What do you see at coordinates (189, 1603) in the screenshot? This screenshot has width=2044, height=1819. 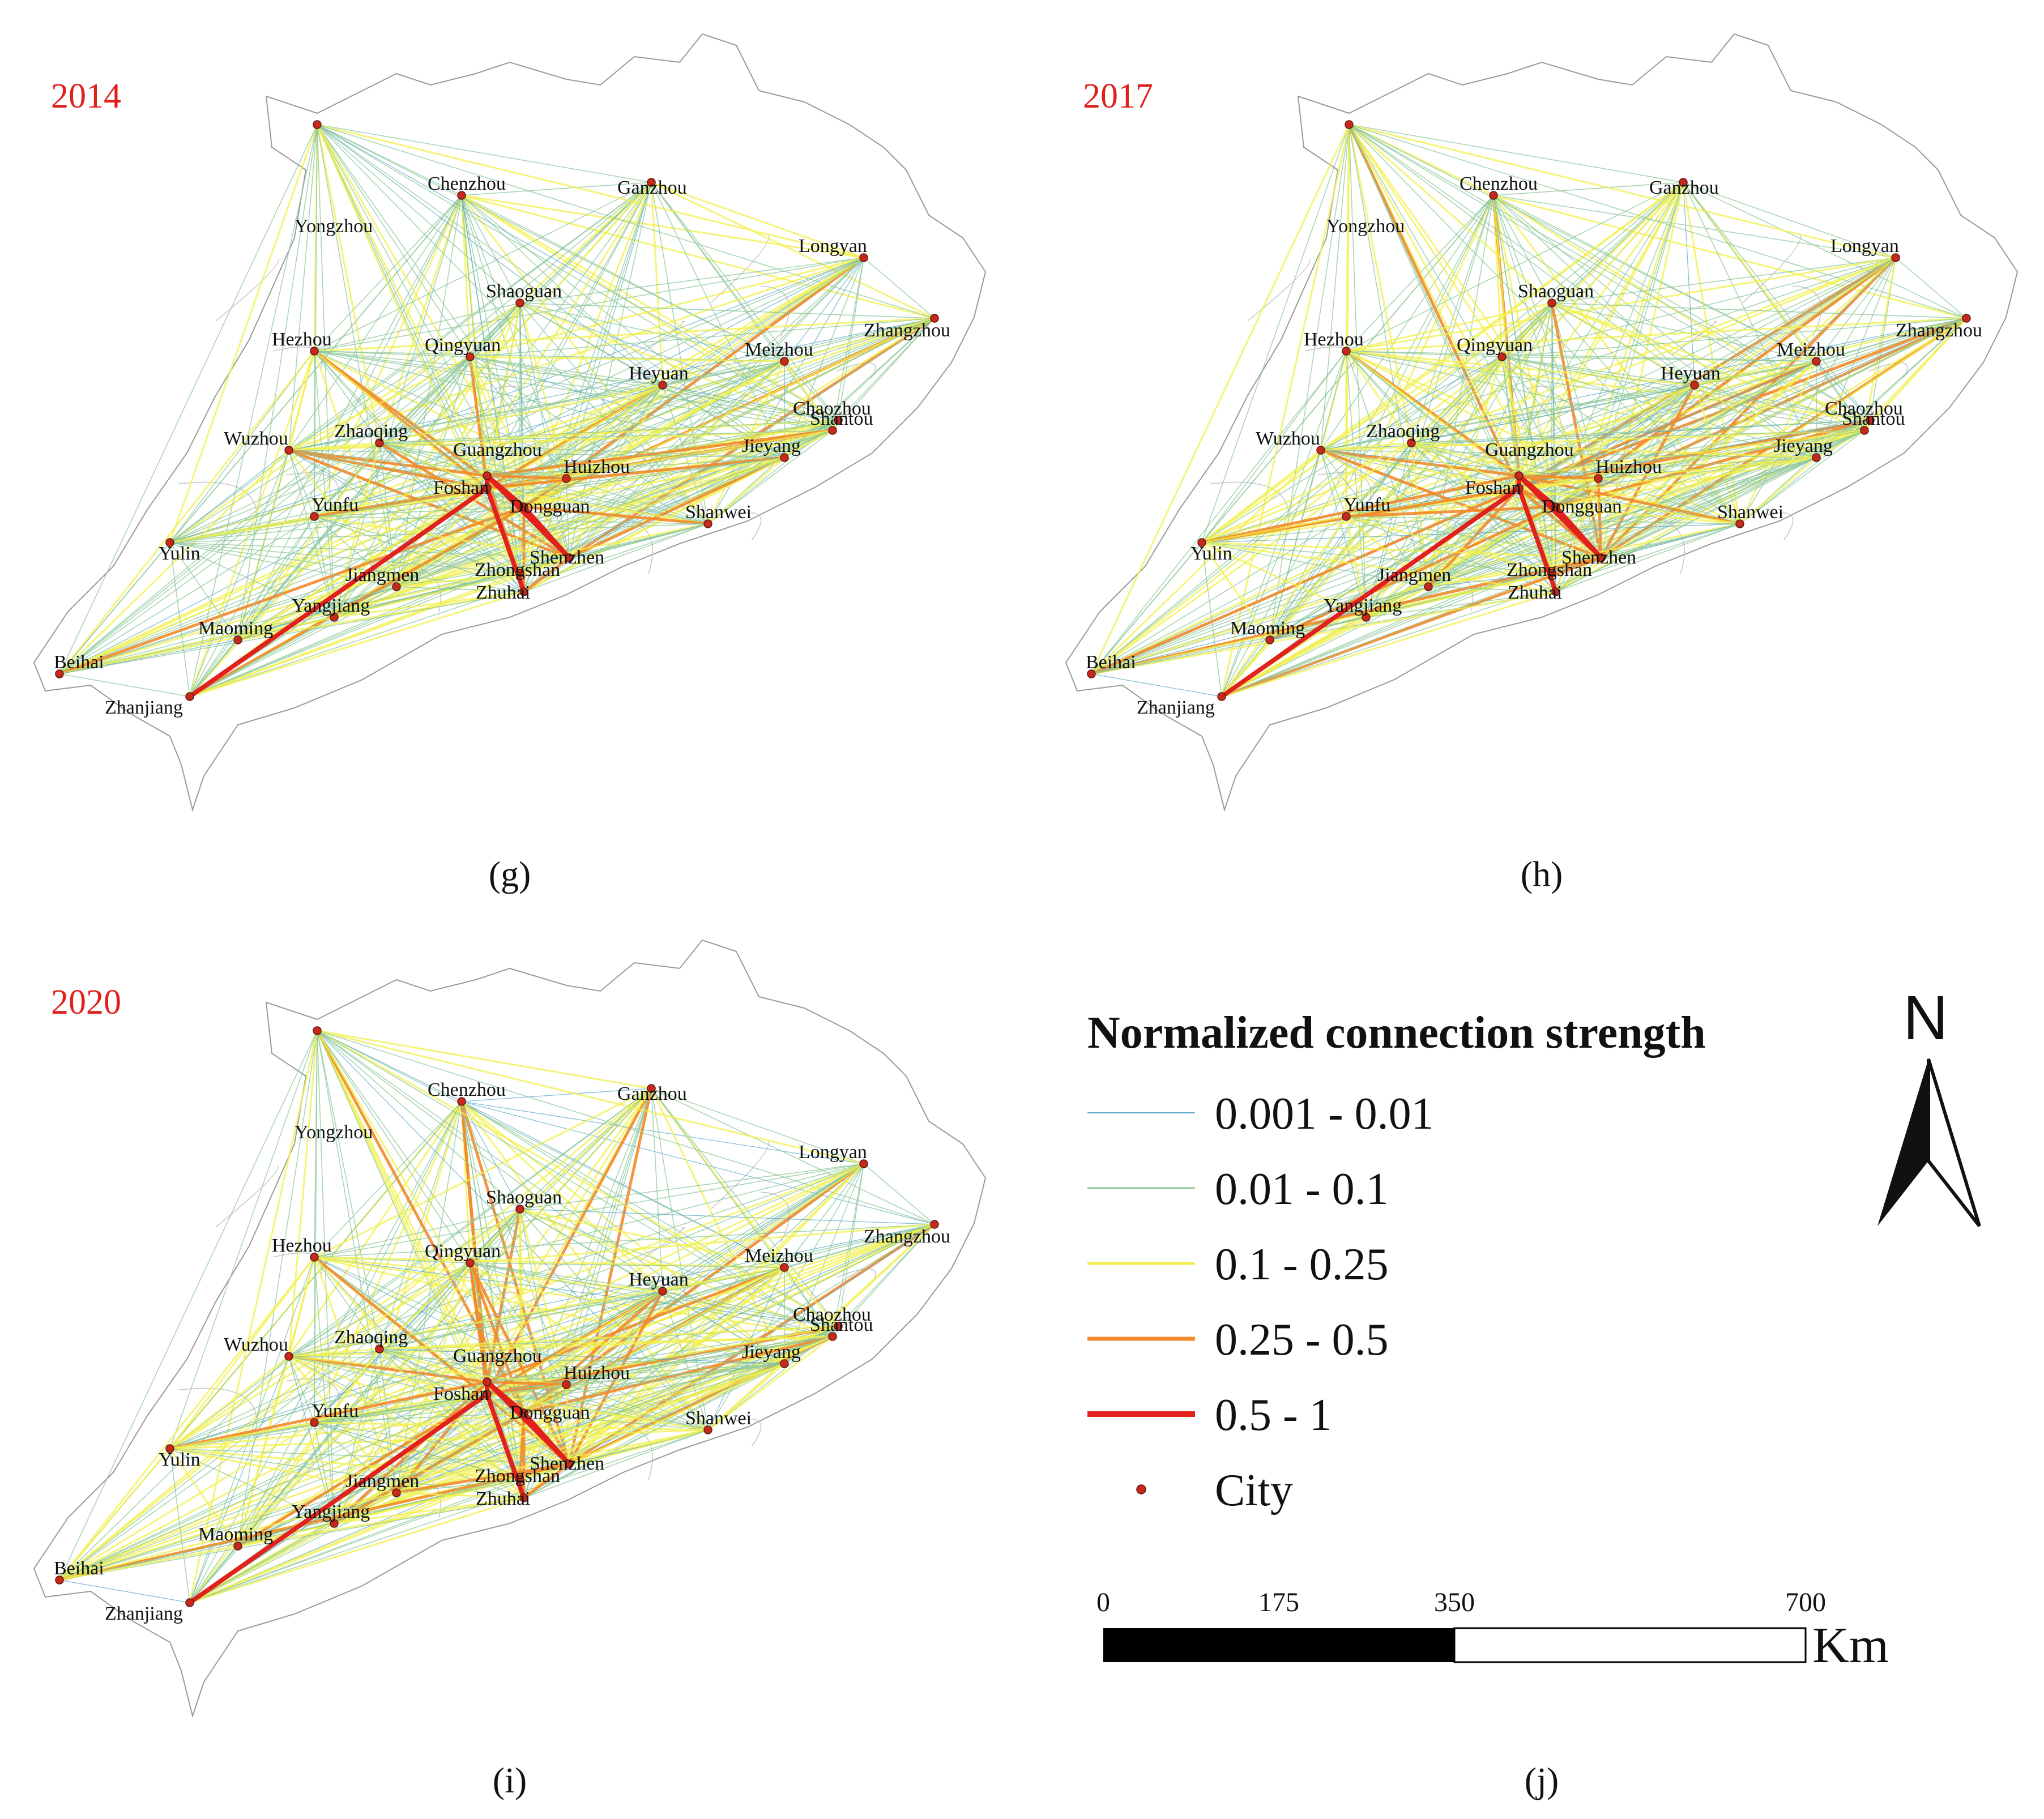 I see `city-dot-zhanjiang` at bounding box center [189, 1603].